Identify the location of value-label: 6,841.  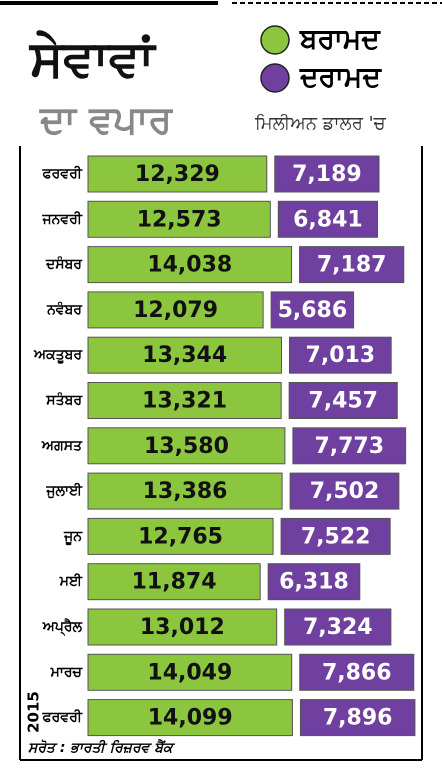
(328, 219).